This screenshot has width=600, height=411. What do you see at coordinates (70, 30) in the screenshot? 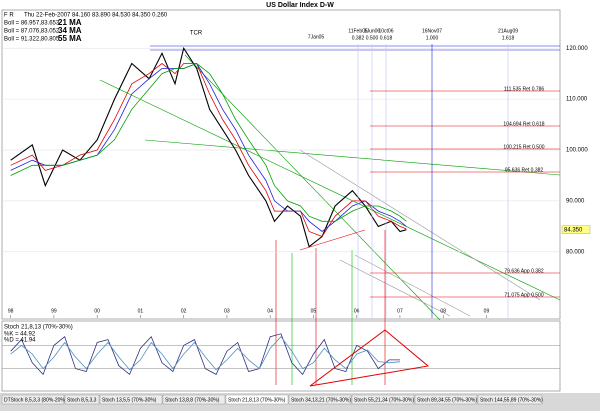
I see `legend-label: 34 MA` at bounding box center [70, 30].